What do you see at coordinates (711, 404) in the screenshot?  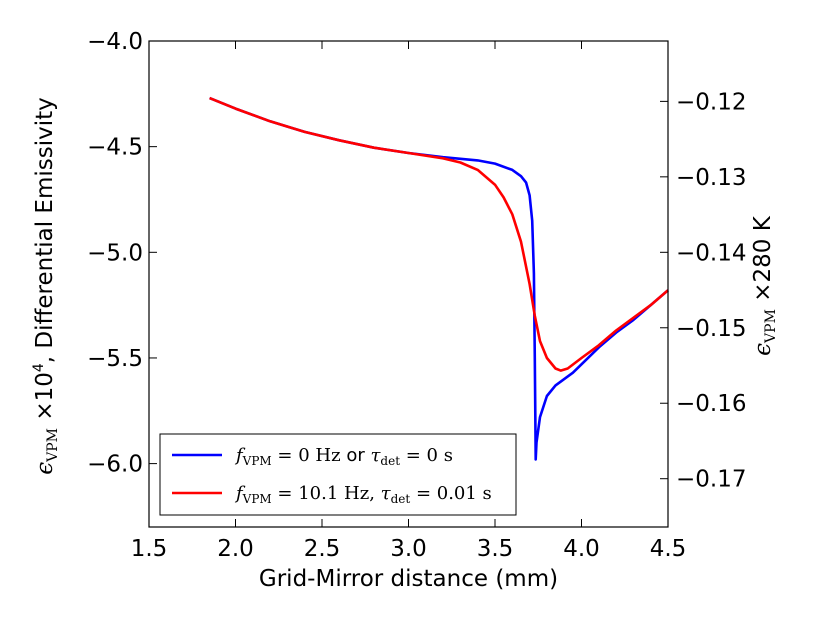 I see `y-tick-label-right: −0.16` at bounding box center [711, 404].